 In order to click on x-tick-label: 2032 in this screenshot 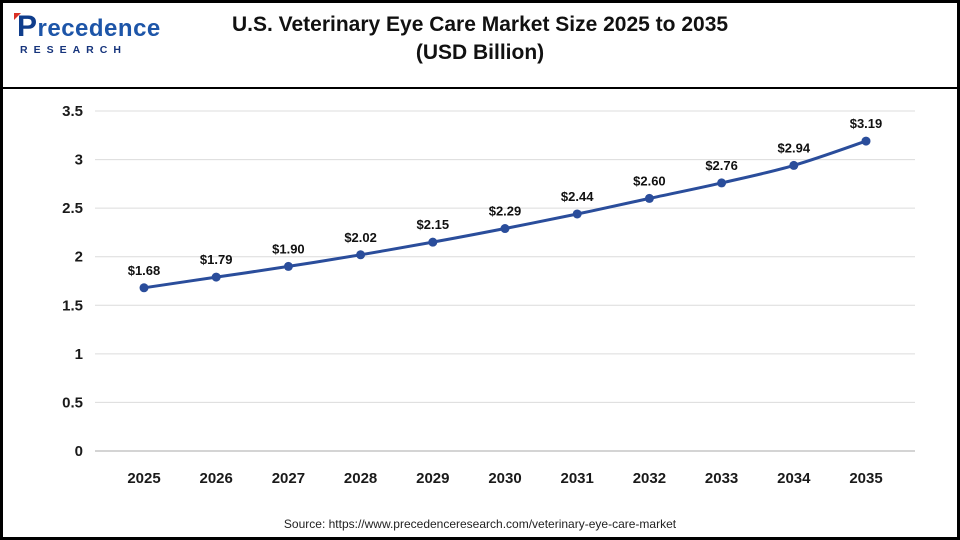, I will do `click(649, 478)`.